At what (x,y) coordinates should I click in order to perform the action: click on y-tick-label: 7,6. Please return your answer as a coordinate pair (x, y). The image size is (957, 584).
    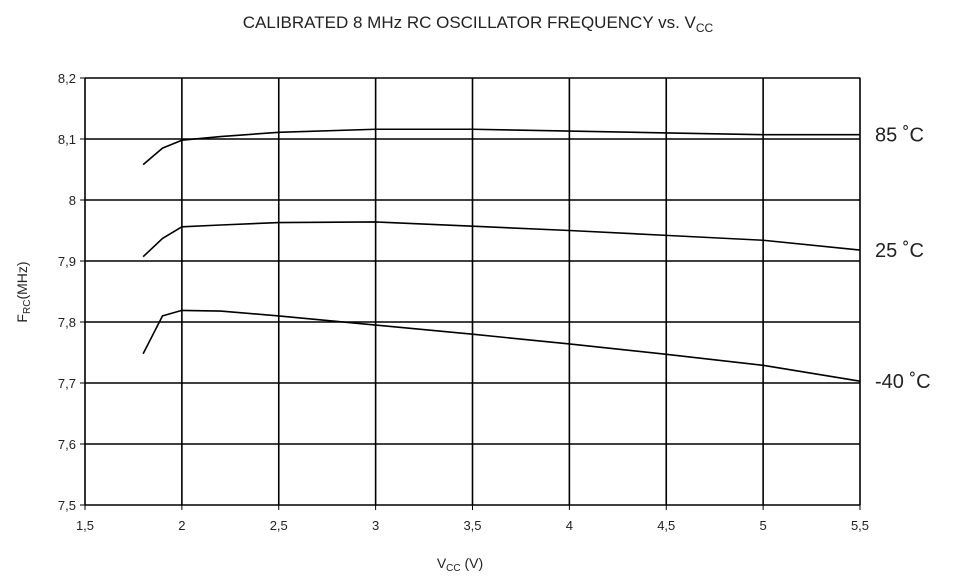
    Looking at the image, I should click on (67, 444).